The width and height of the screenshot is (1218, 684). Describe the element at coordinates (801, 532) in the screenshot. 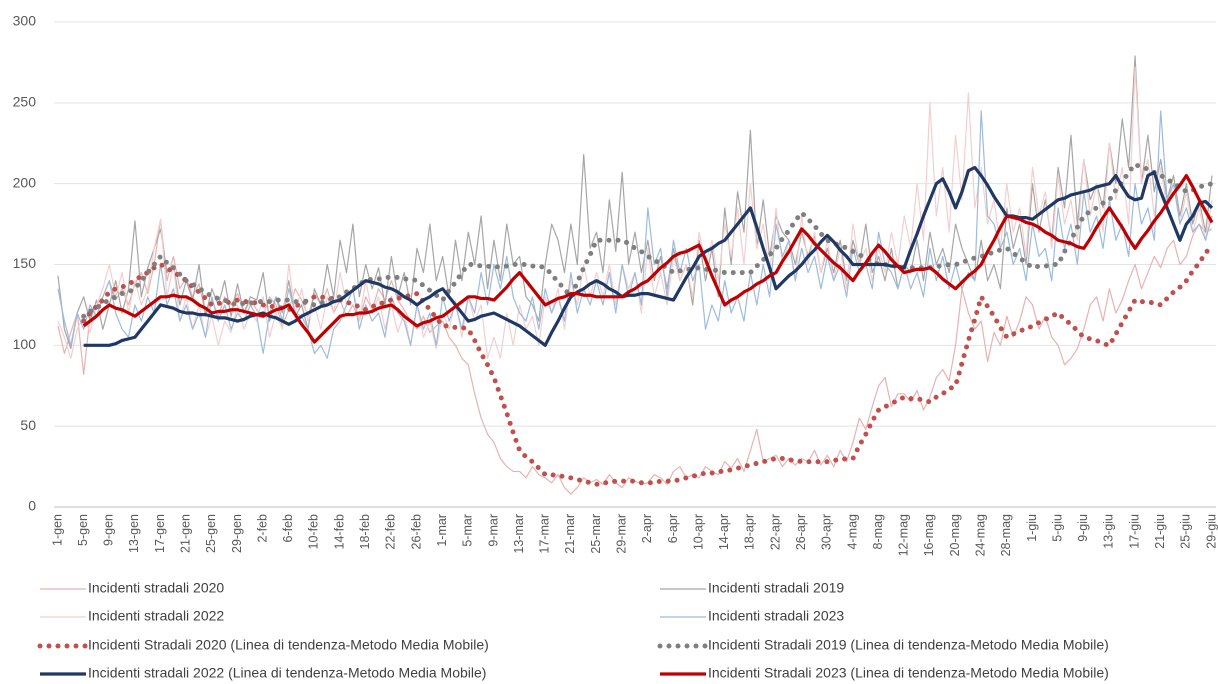

I see `x-tick-label: 26-apr` at that location.